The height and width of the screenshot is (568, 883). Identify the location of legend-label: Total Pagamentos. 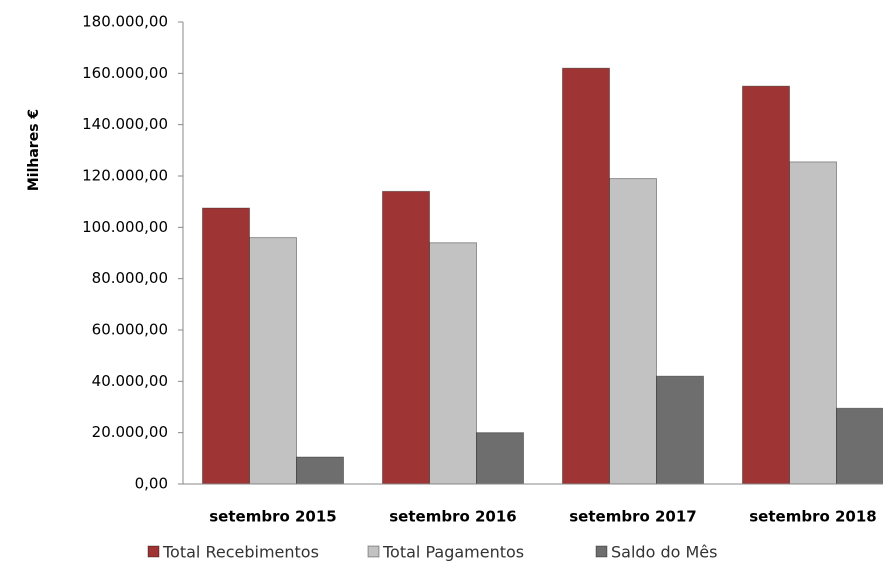
(453, 552).